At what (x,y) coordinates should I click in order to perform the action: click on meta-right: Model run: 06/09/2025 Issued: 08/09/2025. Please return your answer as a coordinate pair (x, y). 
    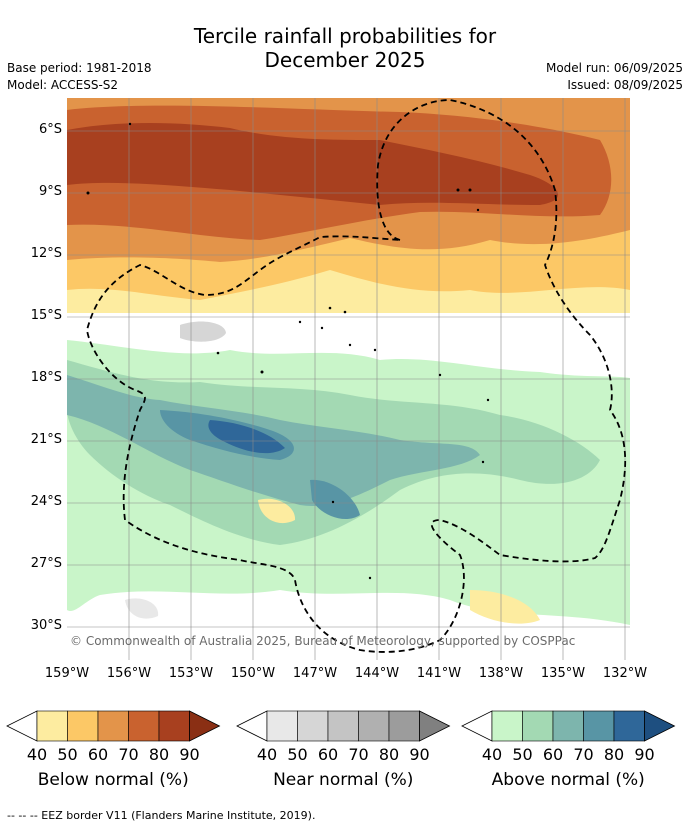
    Looking at the image, I should click on (614, 77).